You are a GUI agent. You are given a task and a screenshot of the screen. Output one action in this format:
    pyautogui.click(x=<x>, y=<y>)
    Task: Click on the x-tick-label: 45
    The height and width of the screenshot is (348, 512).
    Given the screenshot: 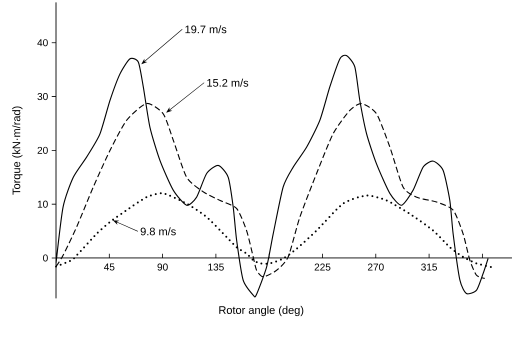 What is the action you would take?
    pyautogui.click(x=109, y=267)
    